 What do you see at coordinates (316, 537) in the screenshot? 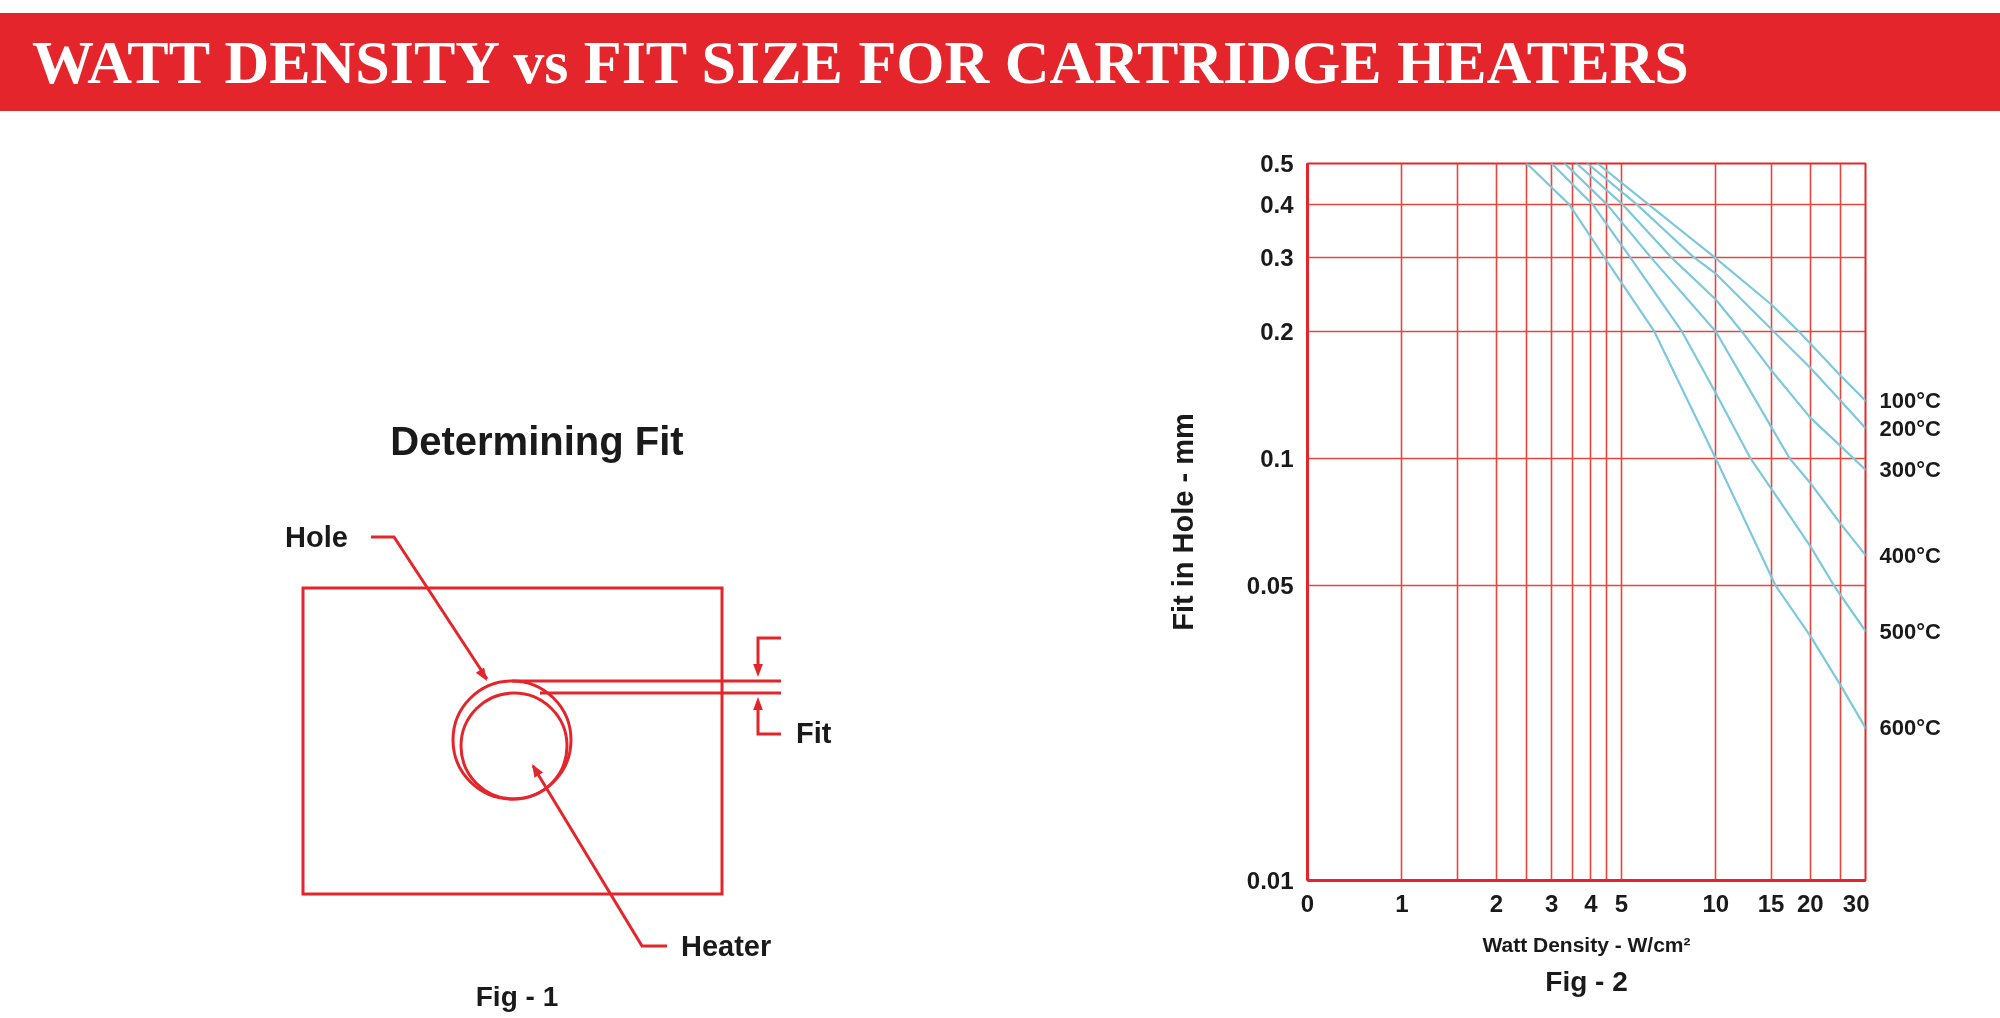
I see `text: Hole` at bounding box center [316, 537].